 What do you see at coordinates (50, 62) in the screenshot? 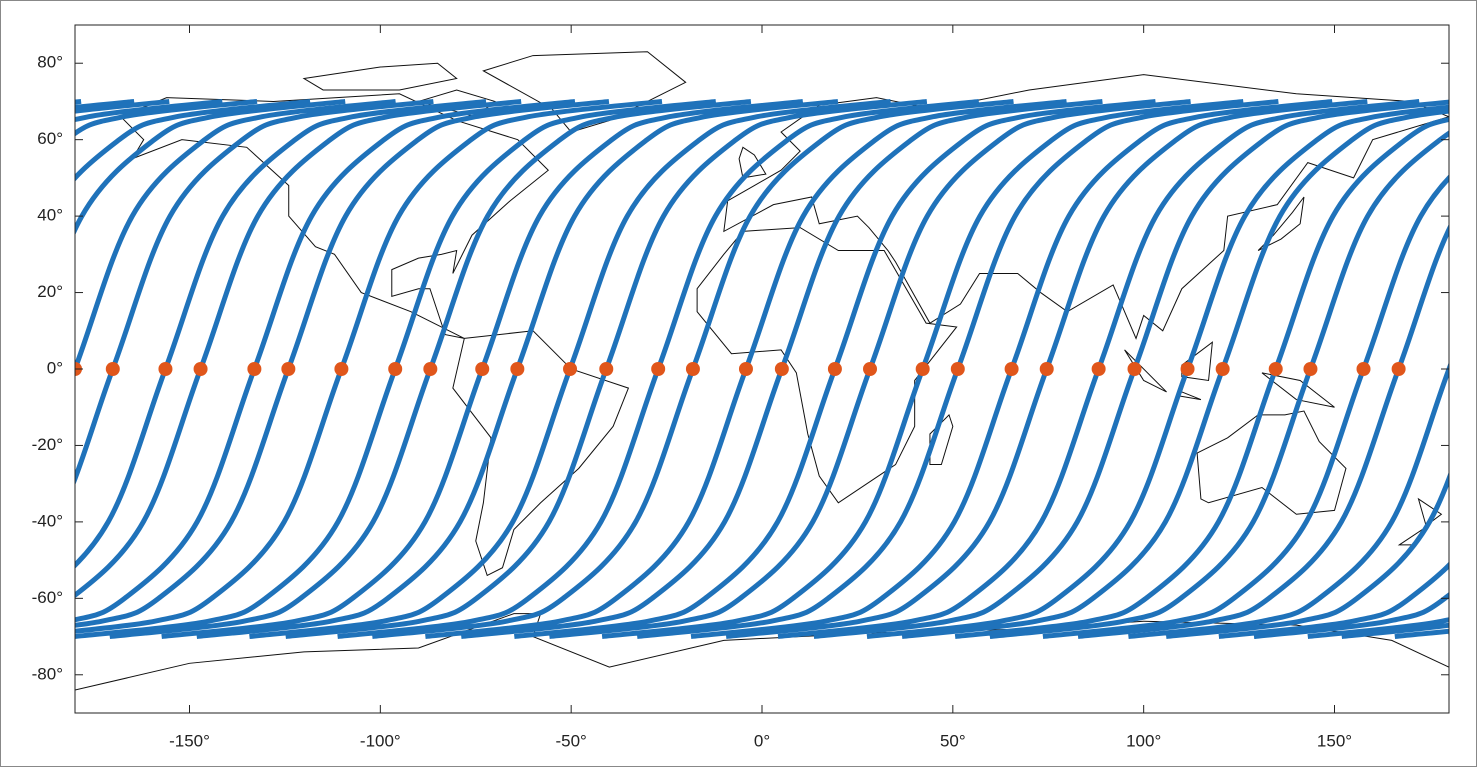
I see `y-tick-label: 80°` at bounding box center [50, 62].